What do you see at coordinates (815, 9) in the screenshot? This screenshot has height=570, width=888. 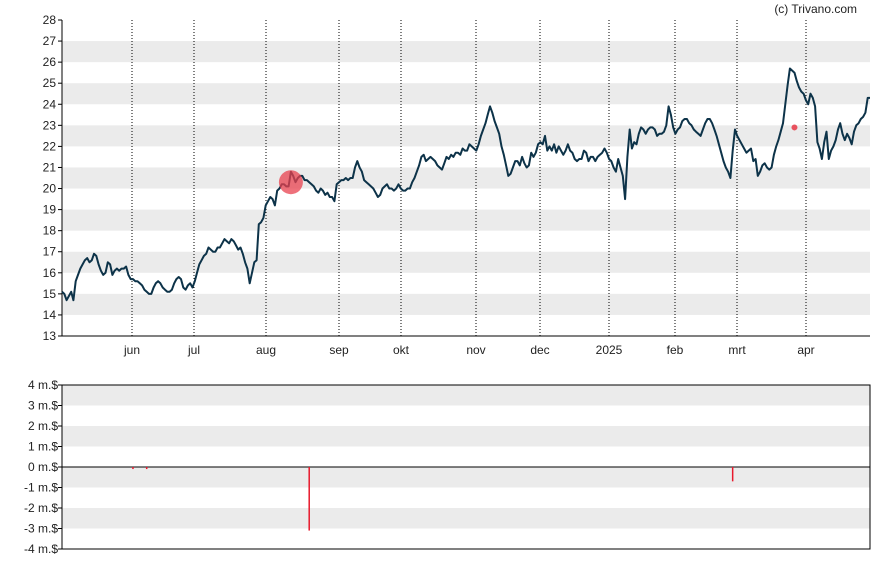 I see `copyright-label: (c) Trivano.com` at bounding box center [815, 9].